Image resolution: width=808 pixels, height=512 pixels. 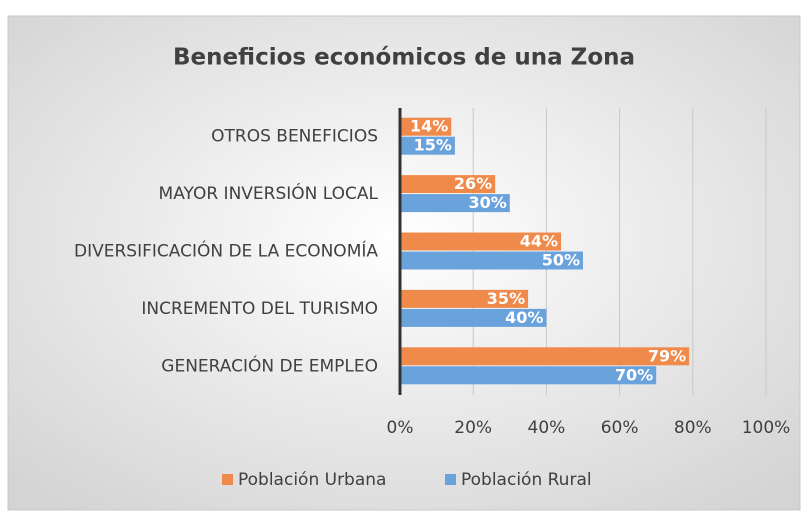 What do you see at coordinates (539, 241) in the screenshot?
I see `data-label: 44%` at bounding box center [539, 241].